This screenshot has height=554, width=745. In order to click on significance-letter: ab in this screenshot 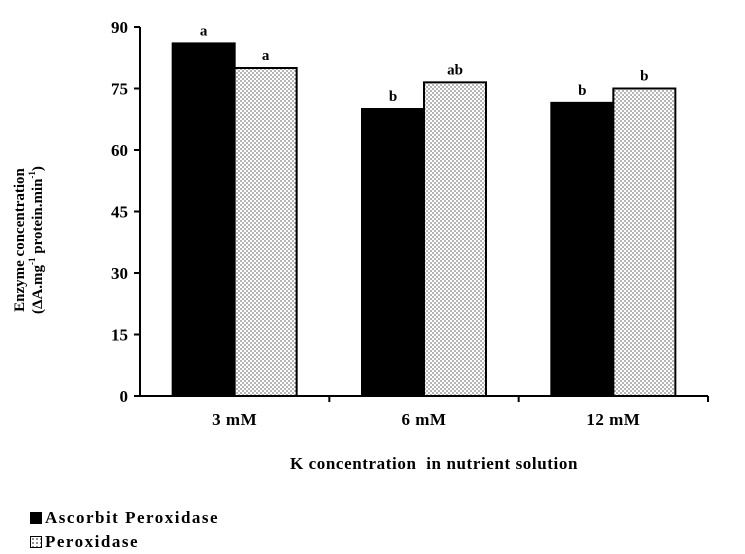, I will do `click(455, 70)`.